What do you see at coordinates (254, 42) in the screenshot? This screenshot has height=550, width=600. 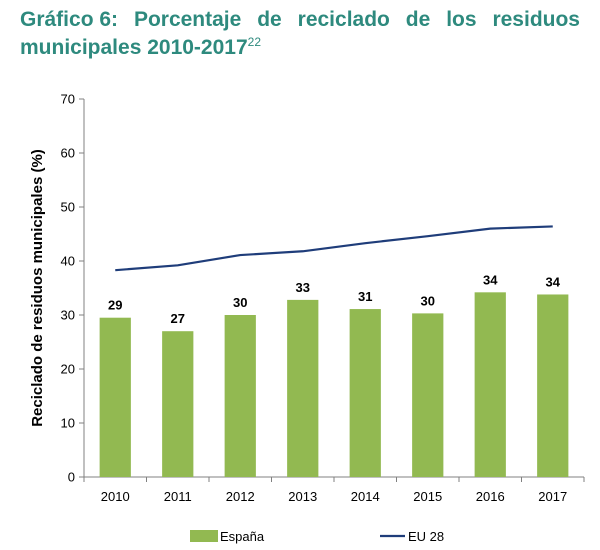 I see `footnote-marker: 22` at bounding box center [254, 42].